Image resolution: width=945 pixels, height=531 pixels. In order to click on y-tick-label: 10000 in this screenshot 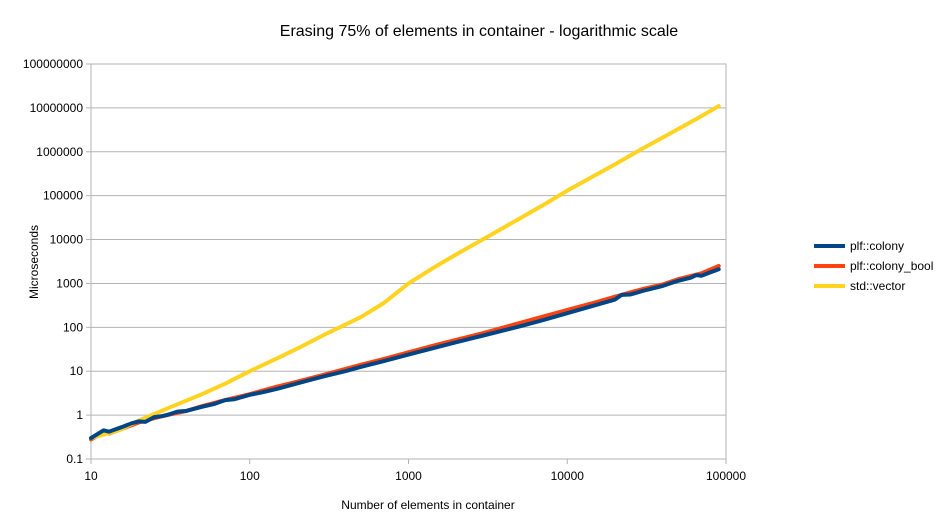, I will do `click(67, 240)`.